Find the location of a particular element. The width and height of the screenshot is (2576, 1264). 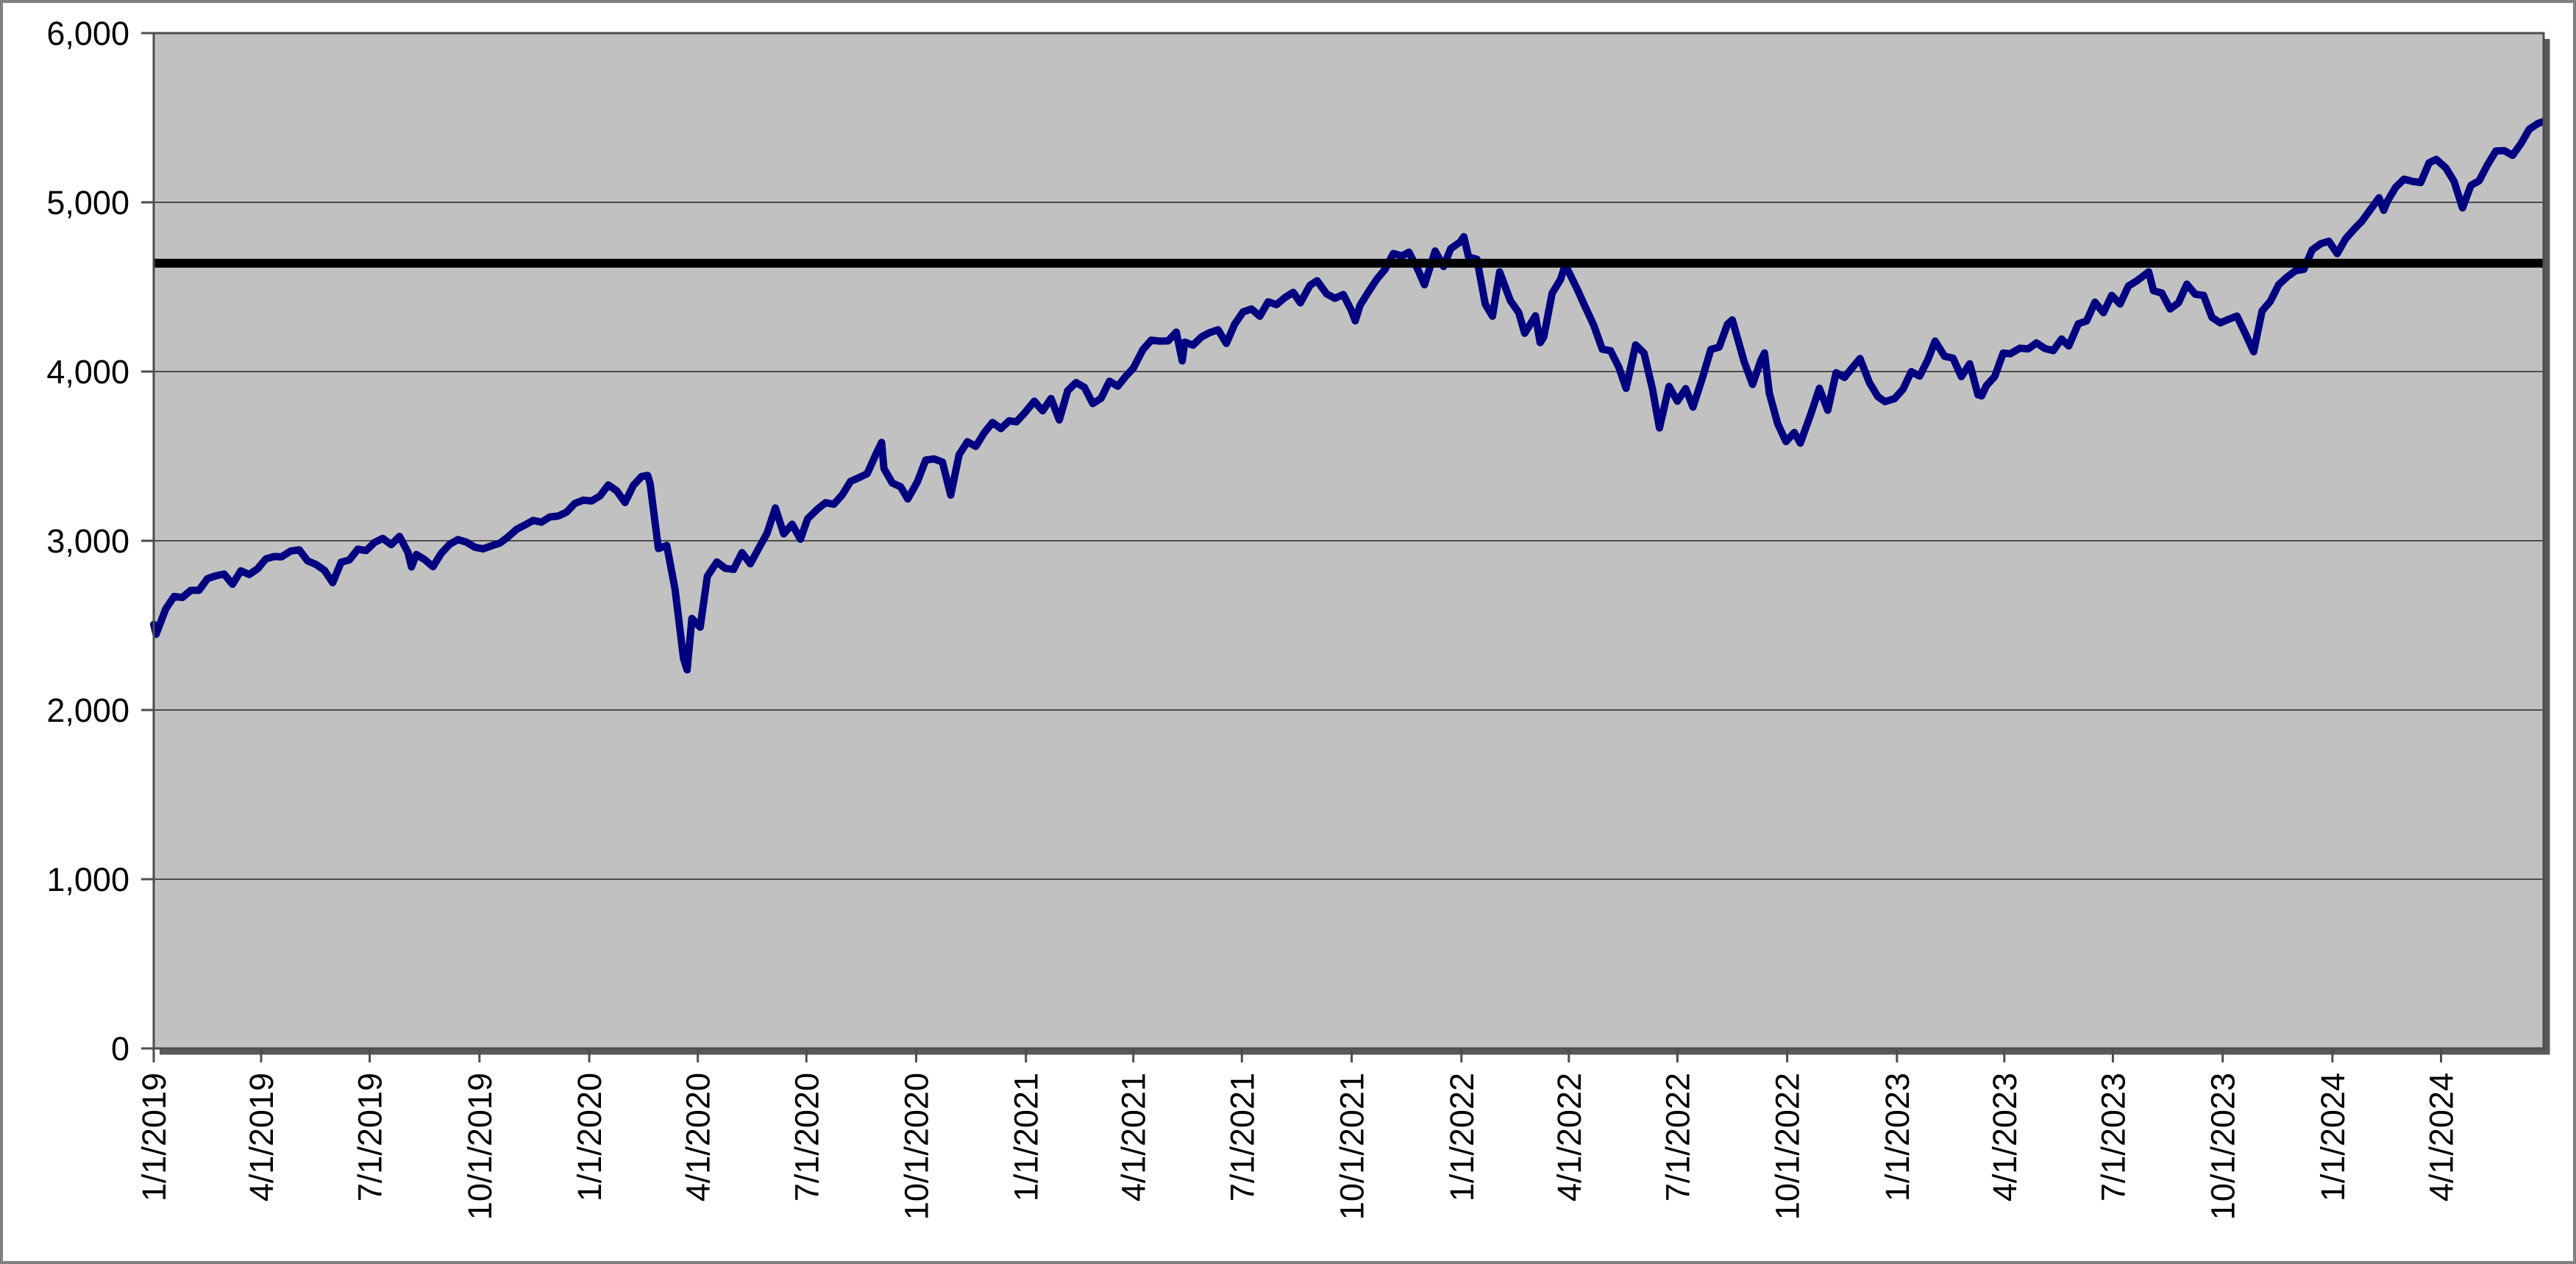

x-axis-tick-label: 1/1/2020 is located at coordinates (589, 1137).